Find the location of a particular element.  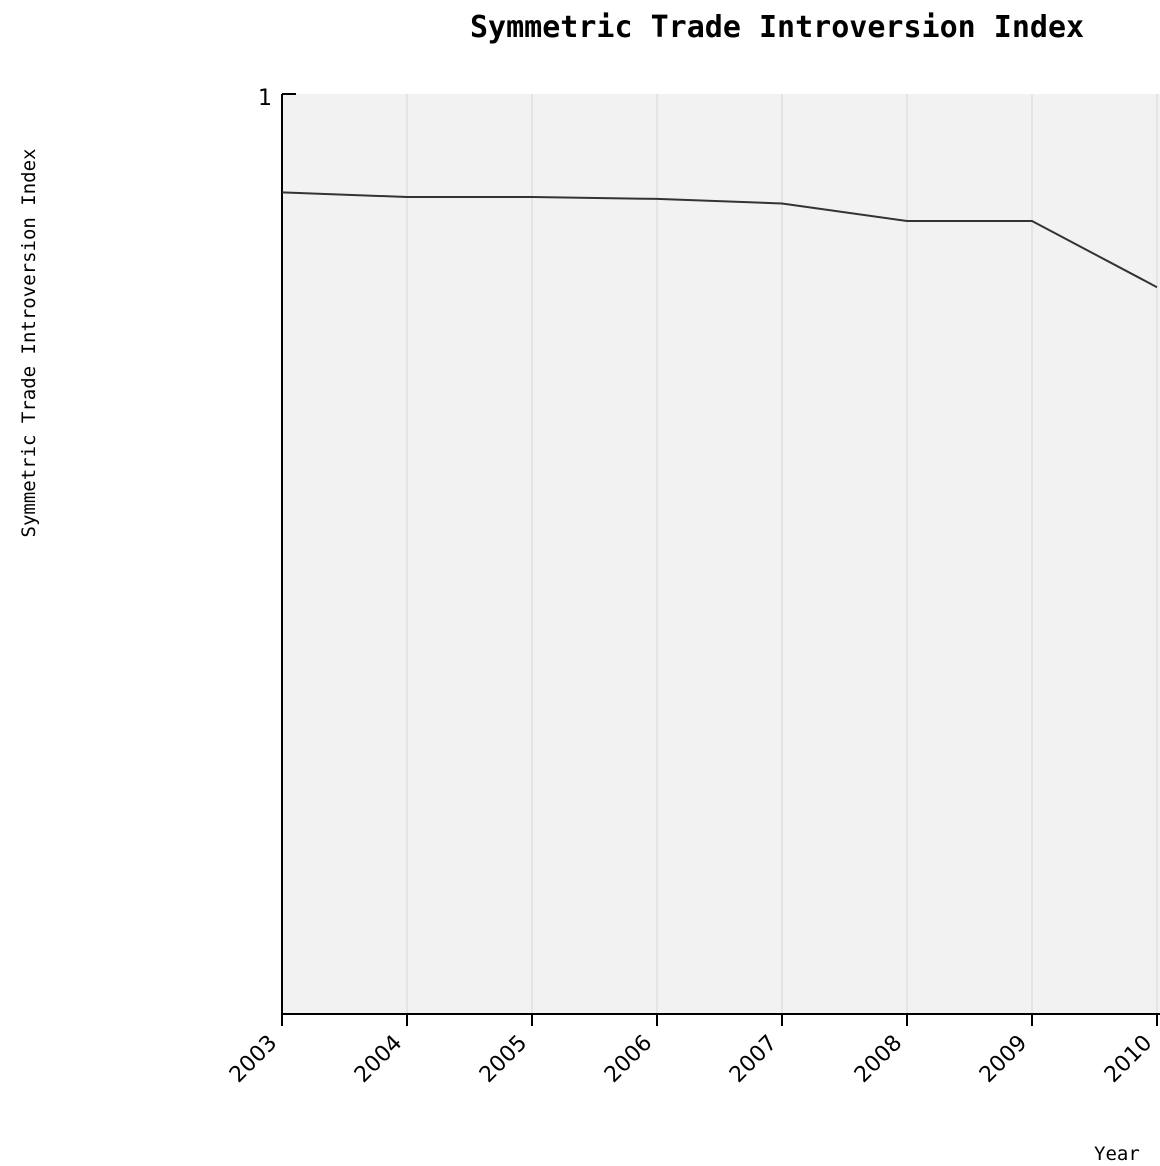

y-axis-label: Symmetric Trade Introversion Index is located at coordinates (29, 343).